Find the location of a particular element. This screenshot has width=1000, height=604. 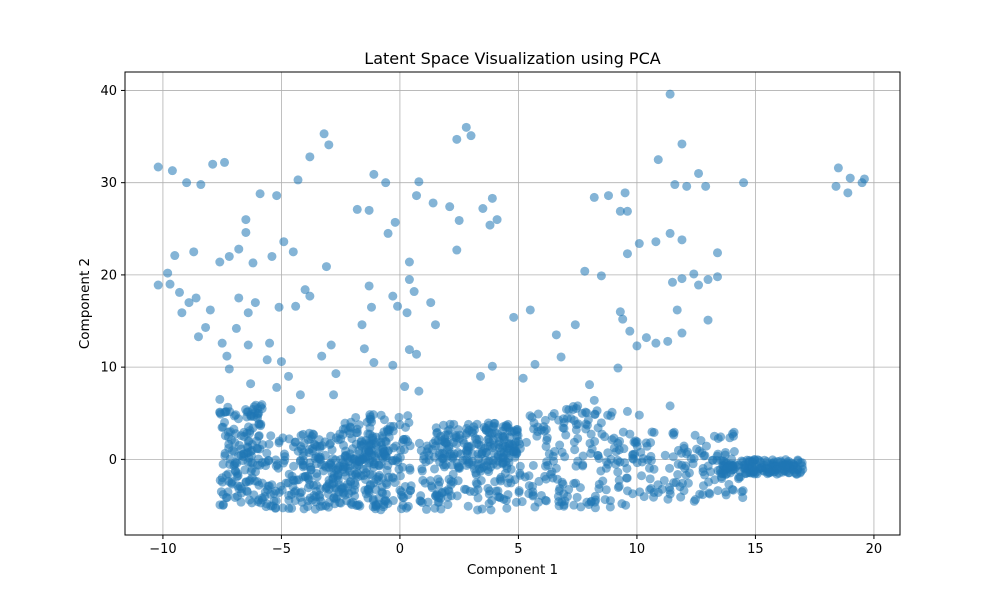

x-tick-label: 10 is located at coordinates (637, 549).